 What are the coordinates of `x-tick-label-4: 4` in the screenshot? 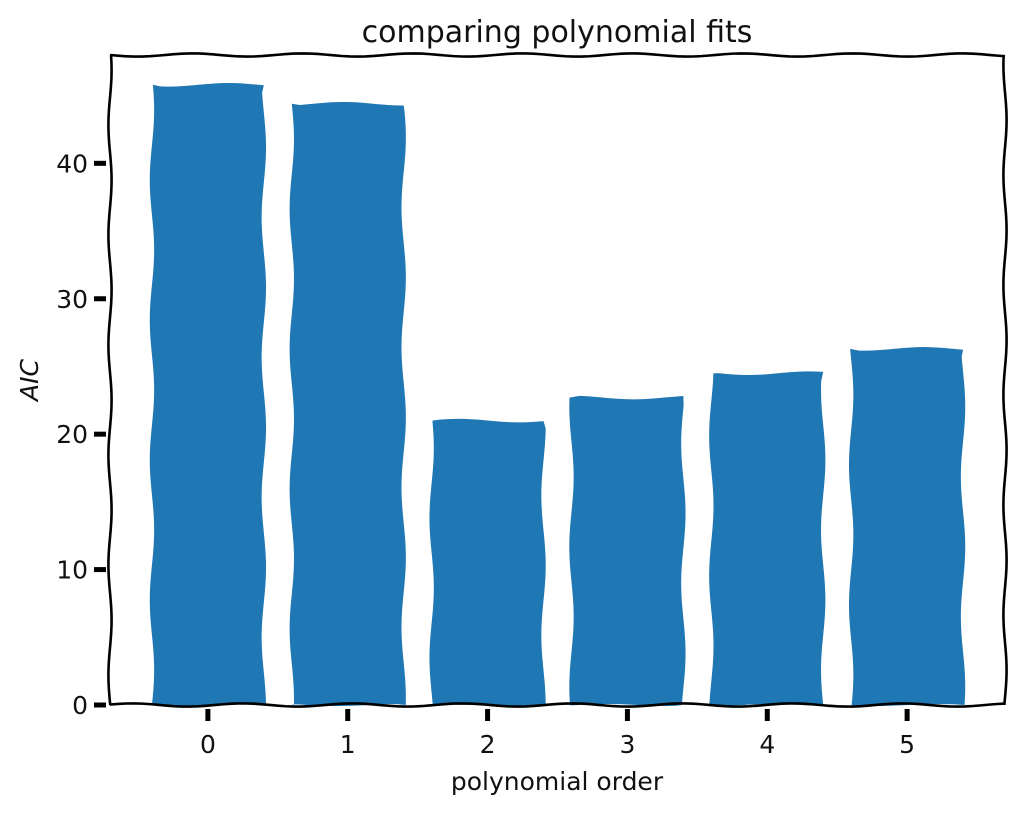 It's located at (767, 744).